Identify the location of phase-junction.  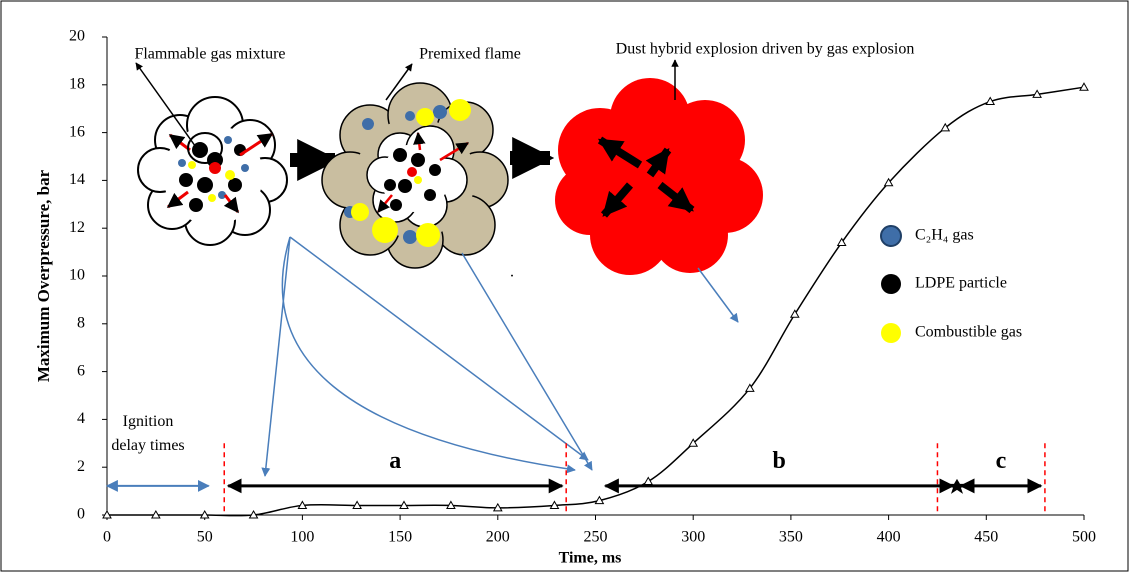
(956, 486).